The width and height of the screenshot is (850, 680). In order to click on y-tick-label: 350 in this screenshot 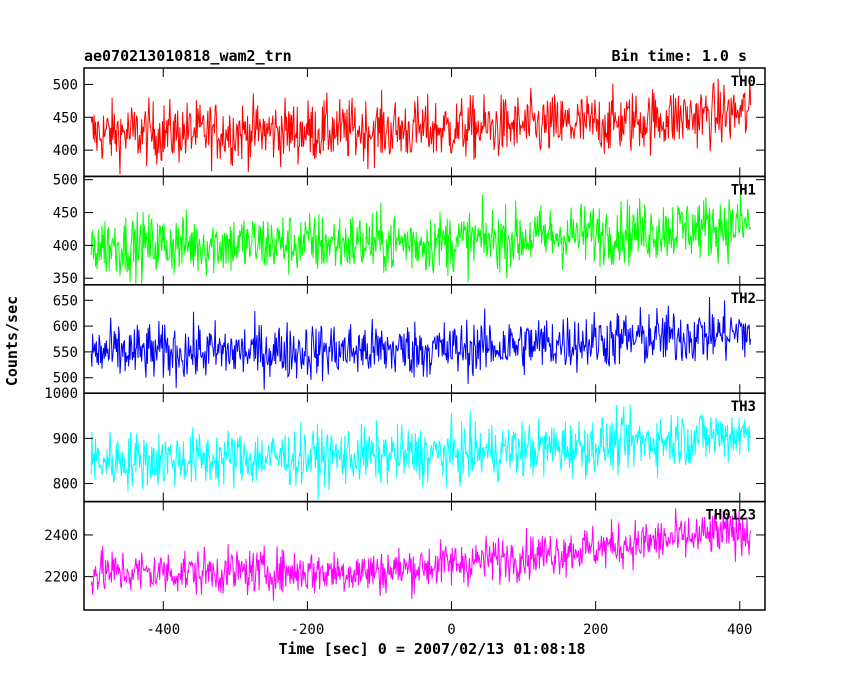, I will do `click(65, 279)`.